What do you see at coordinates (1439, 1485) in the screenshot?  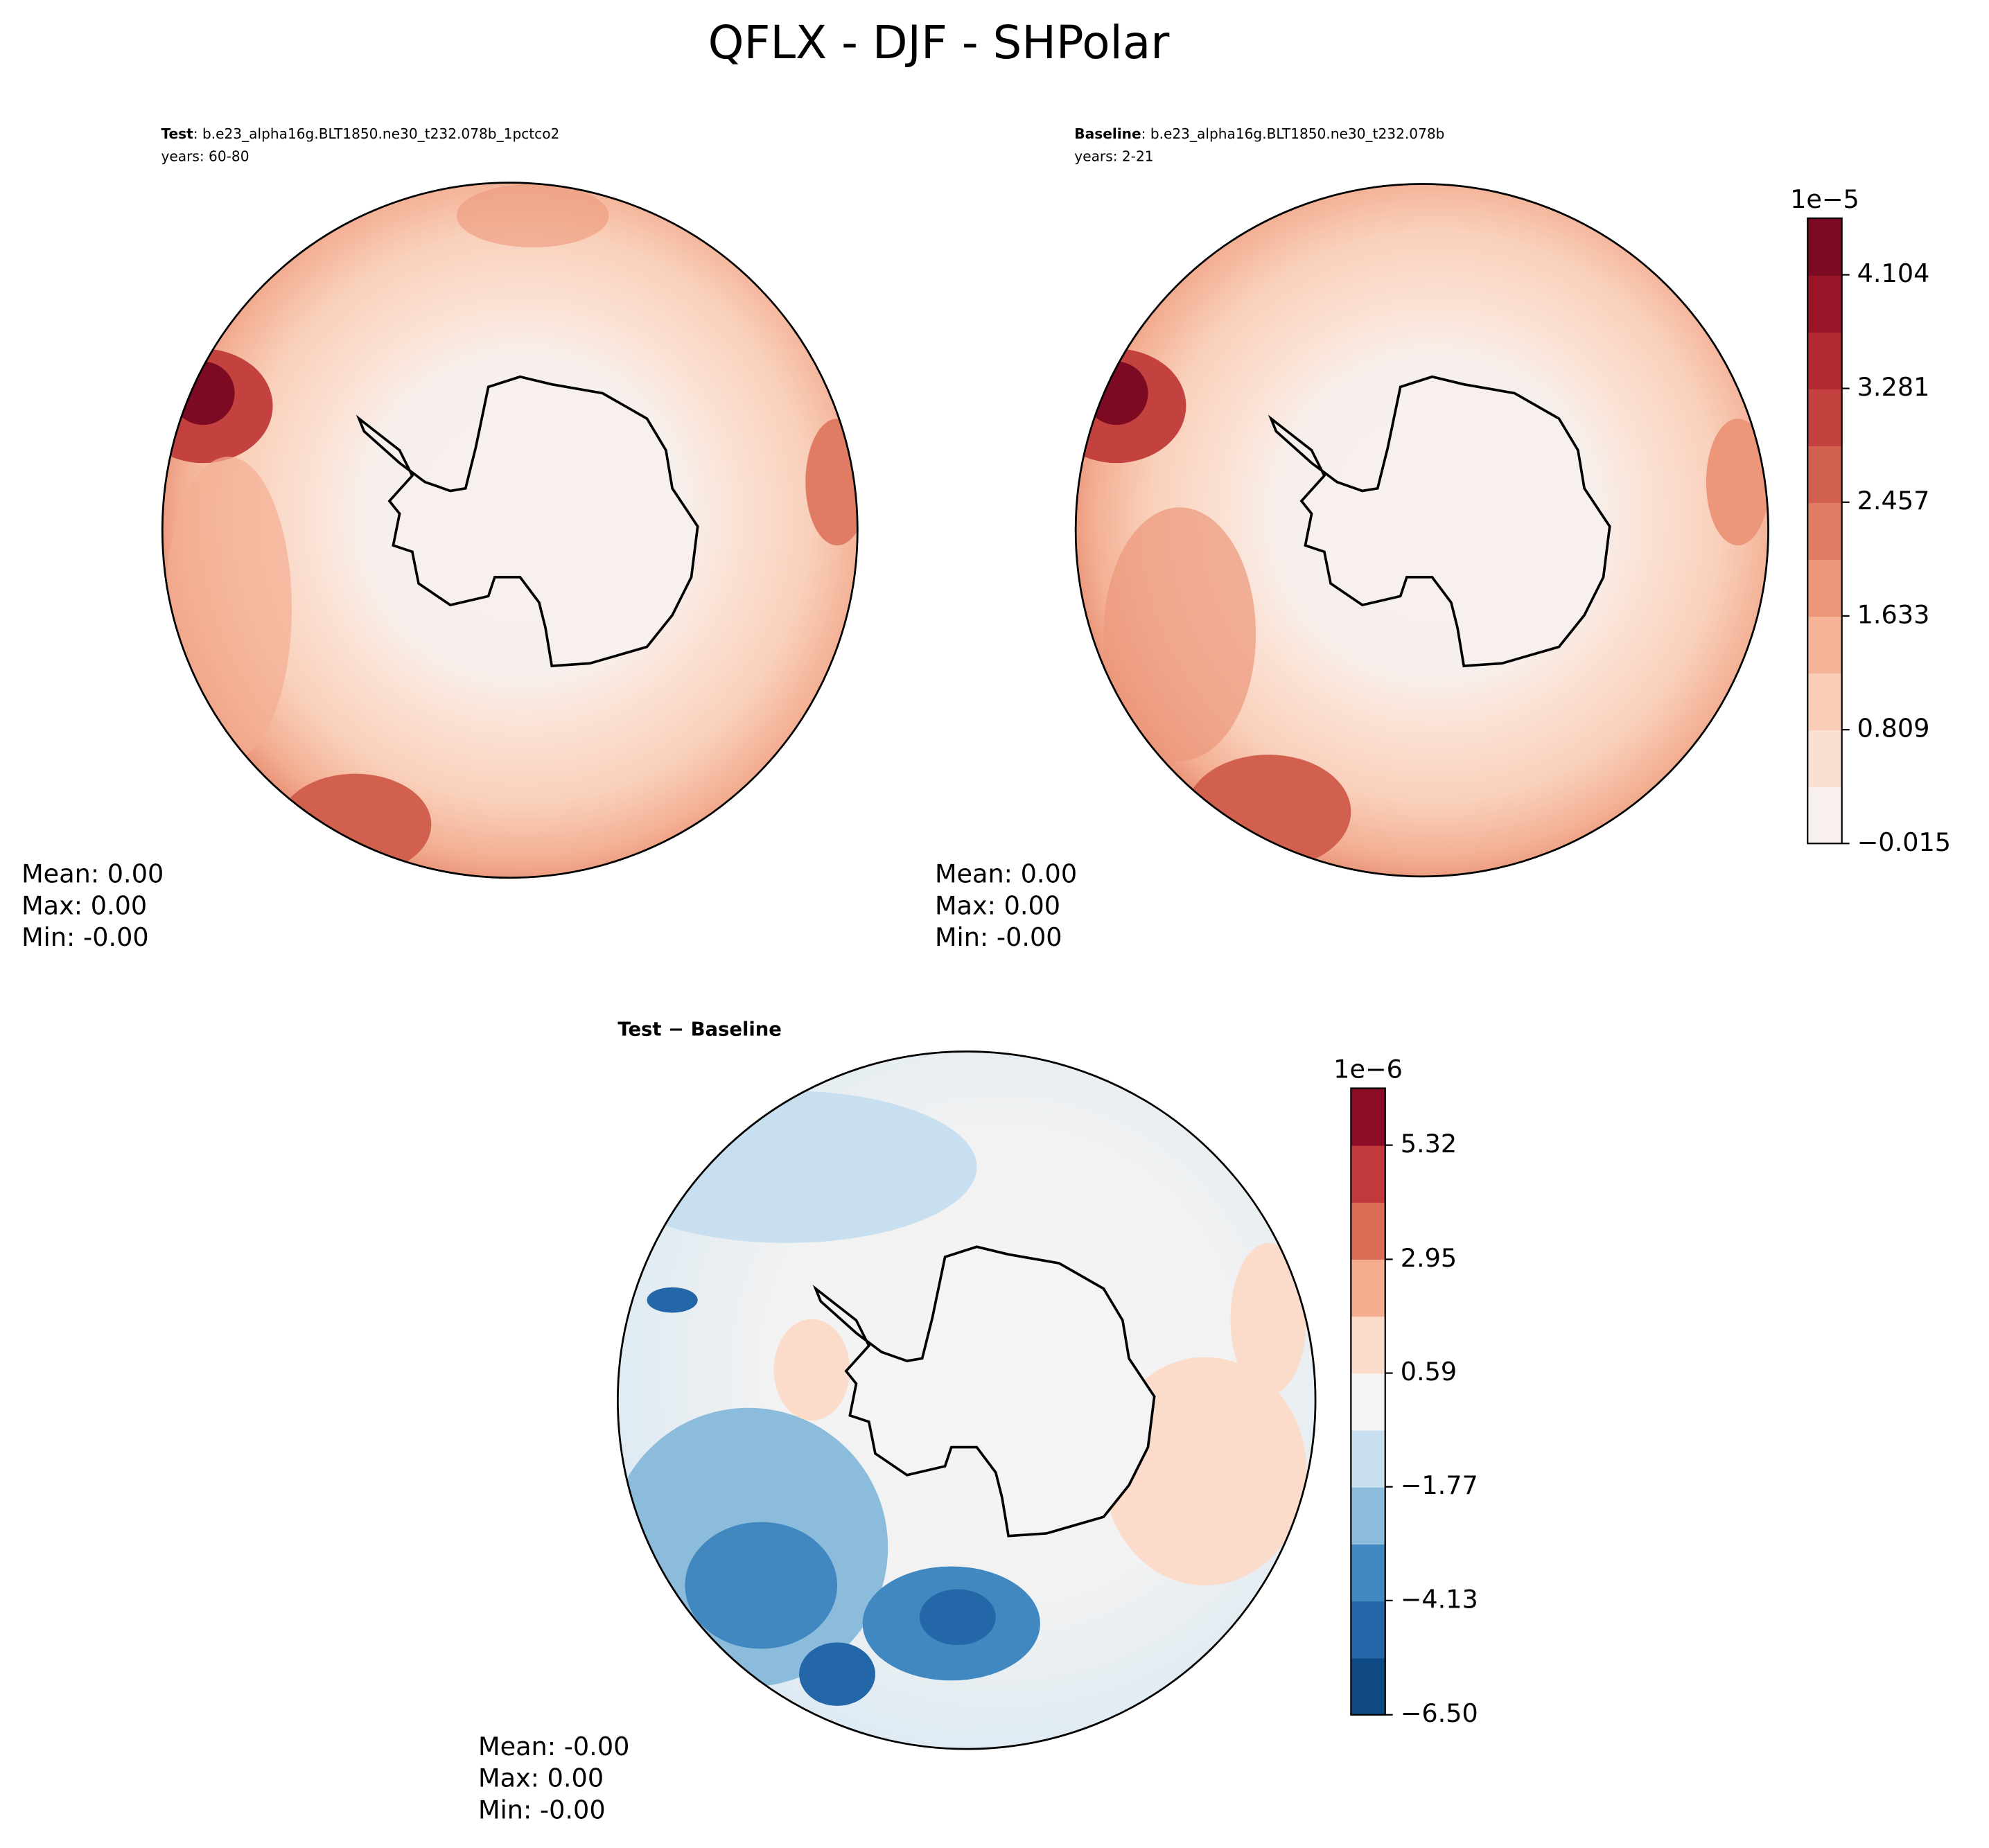 I see `colorbar-tick-label: −1.77` at bounding box center [1439, 1485].